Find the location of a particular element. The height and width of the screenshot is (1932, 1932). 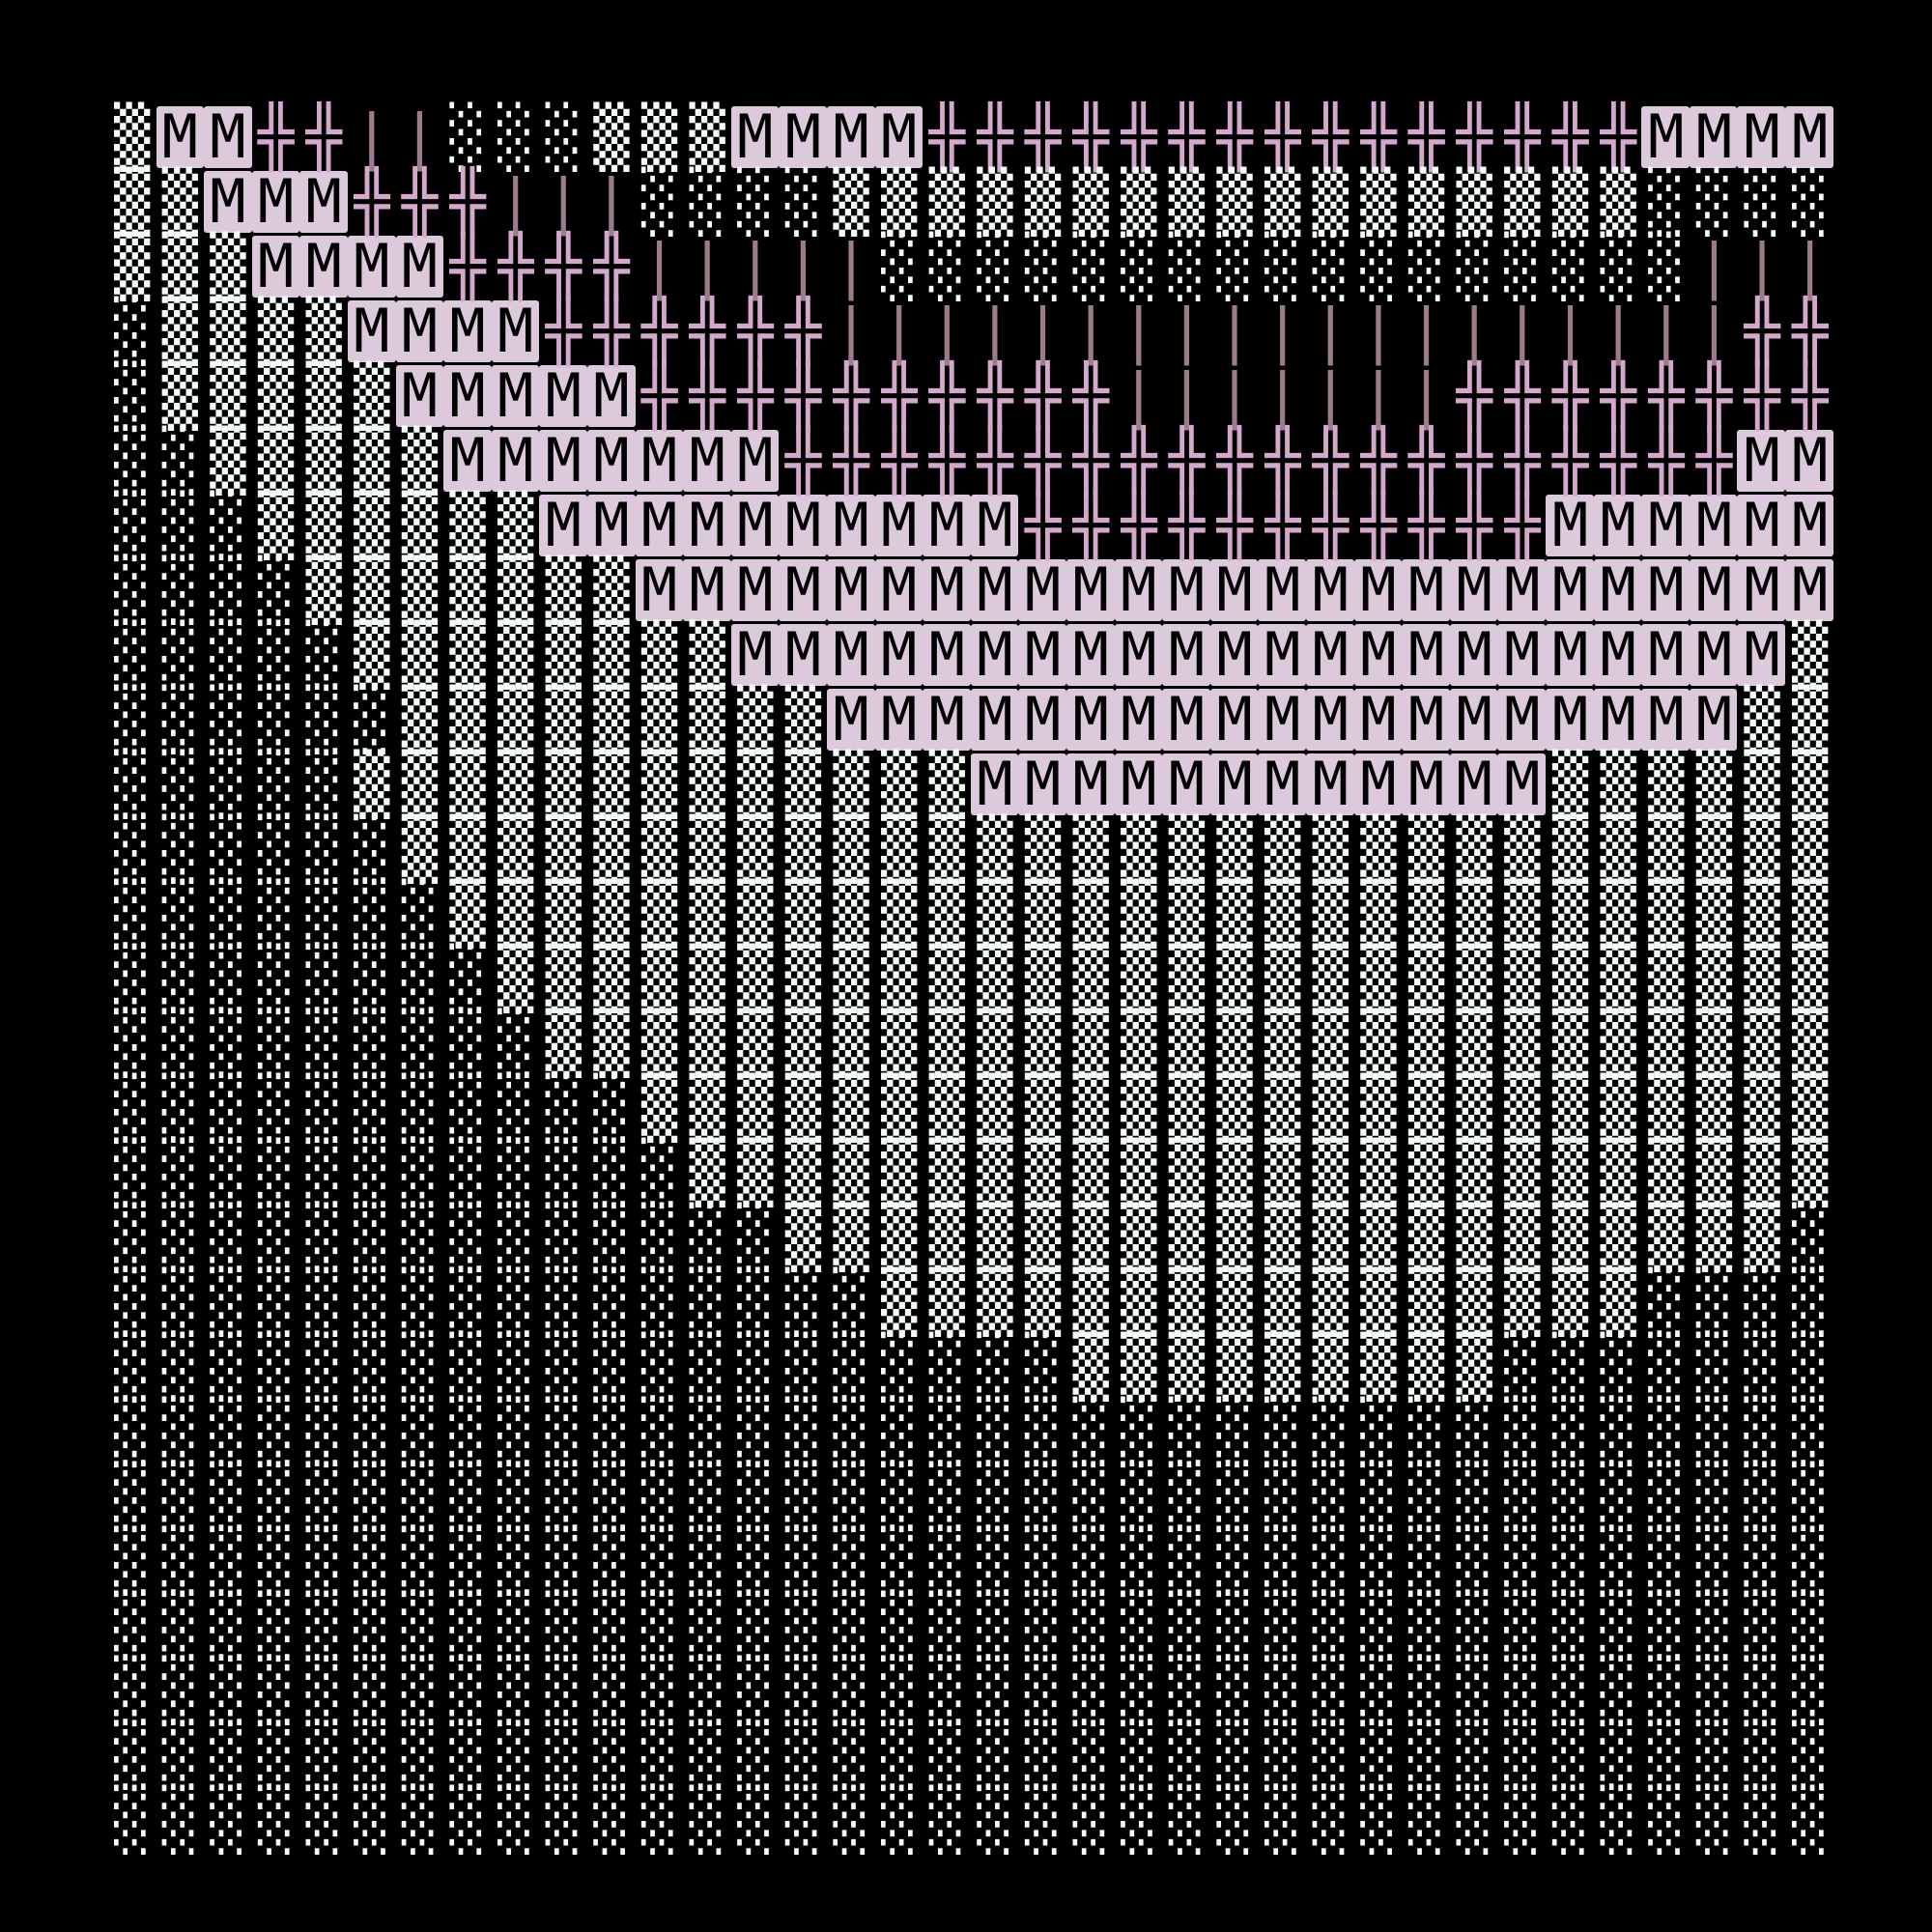

art-row: ░░░░░░░░▒▒▒▒▒▒▒▒▒▒▒▒▒▒▒▒▒▒▒▒▒▒▒▒▒▒▒▒ is located at coordinates (977, 978).